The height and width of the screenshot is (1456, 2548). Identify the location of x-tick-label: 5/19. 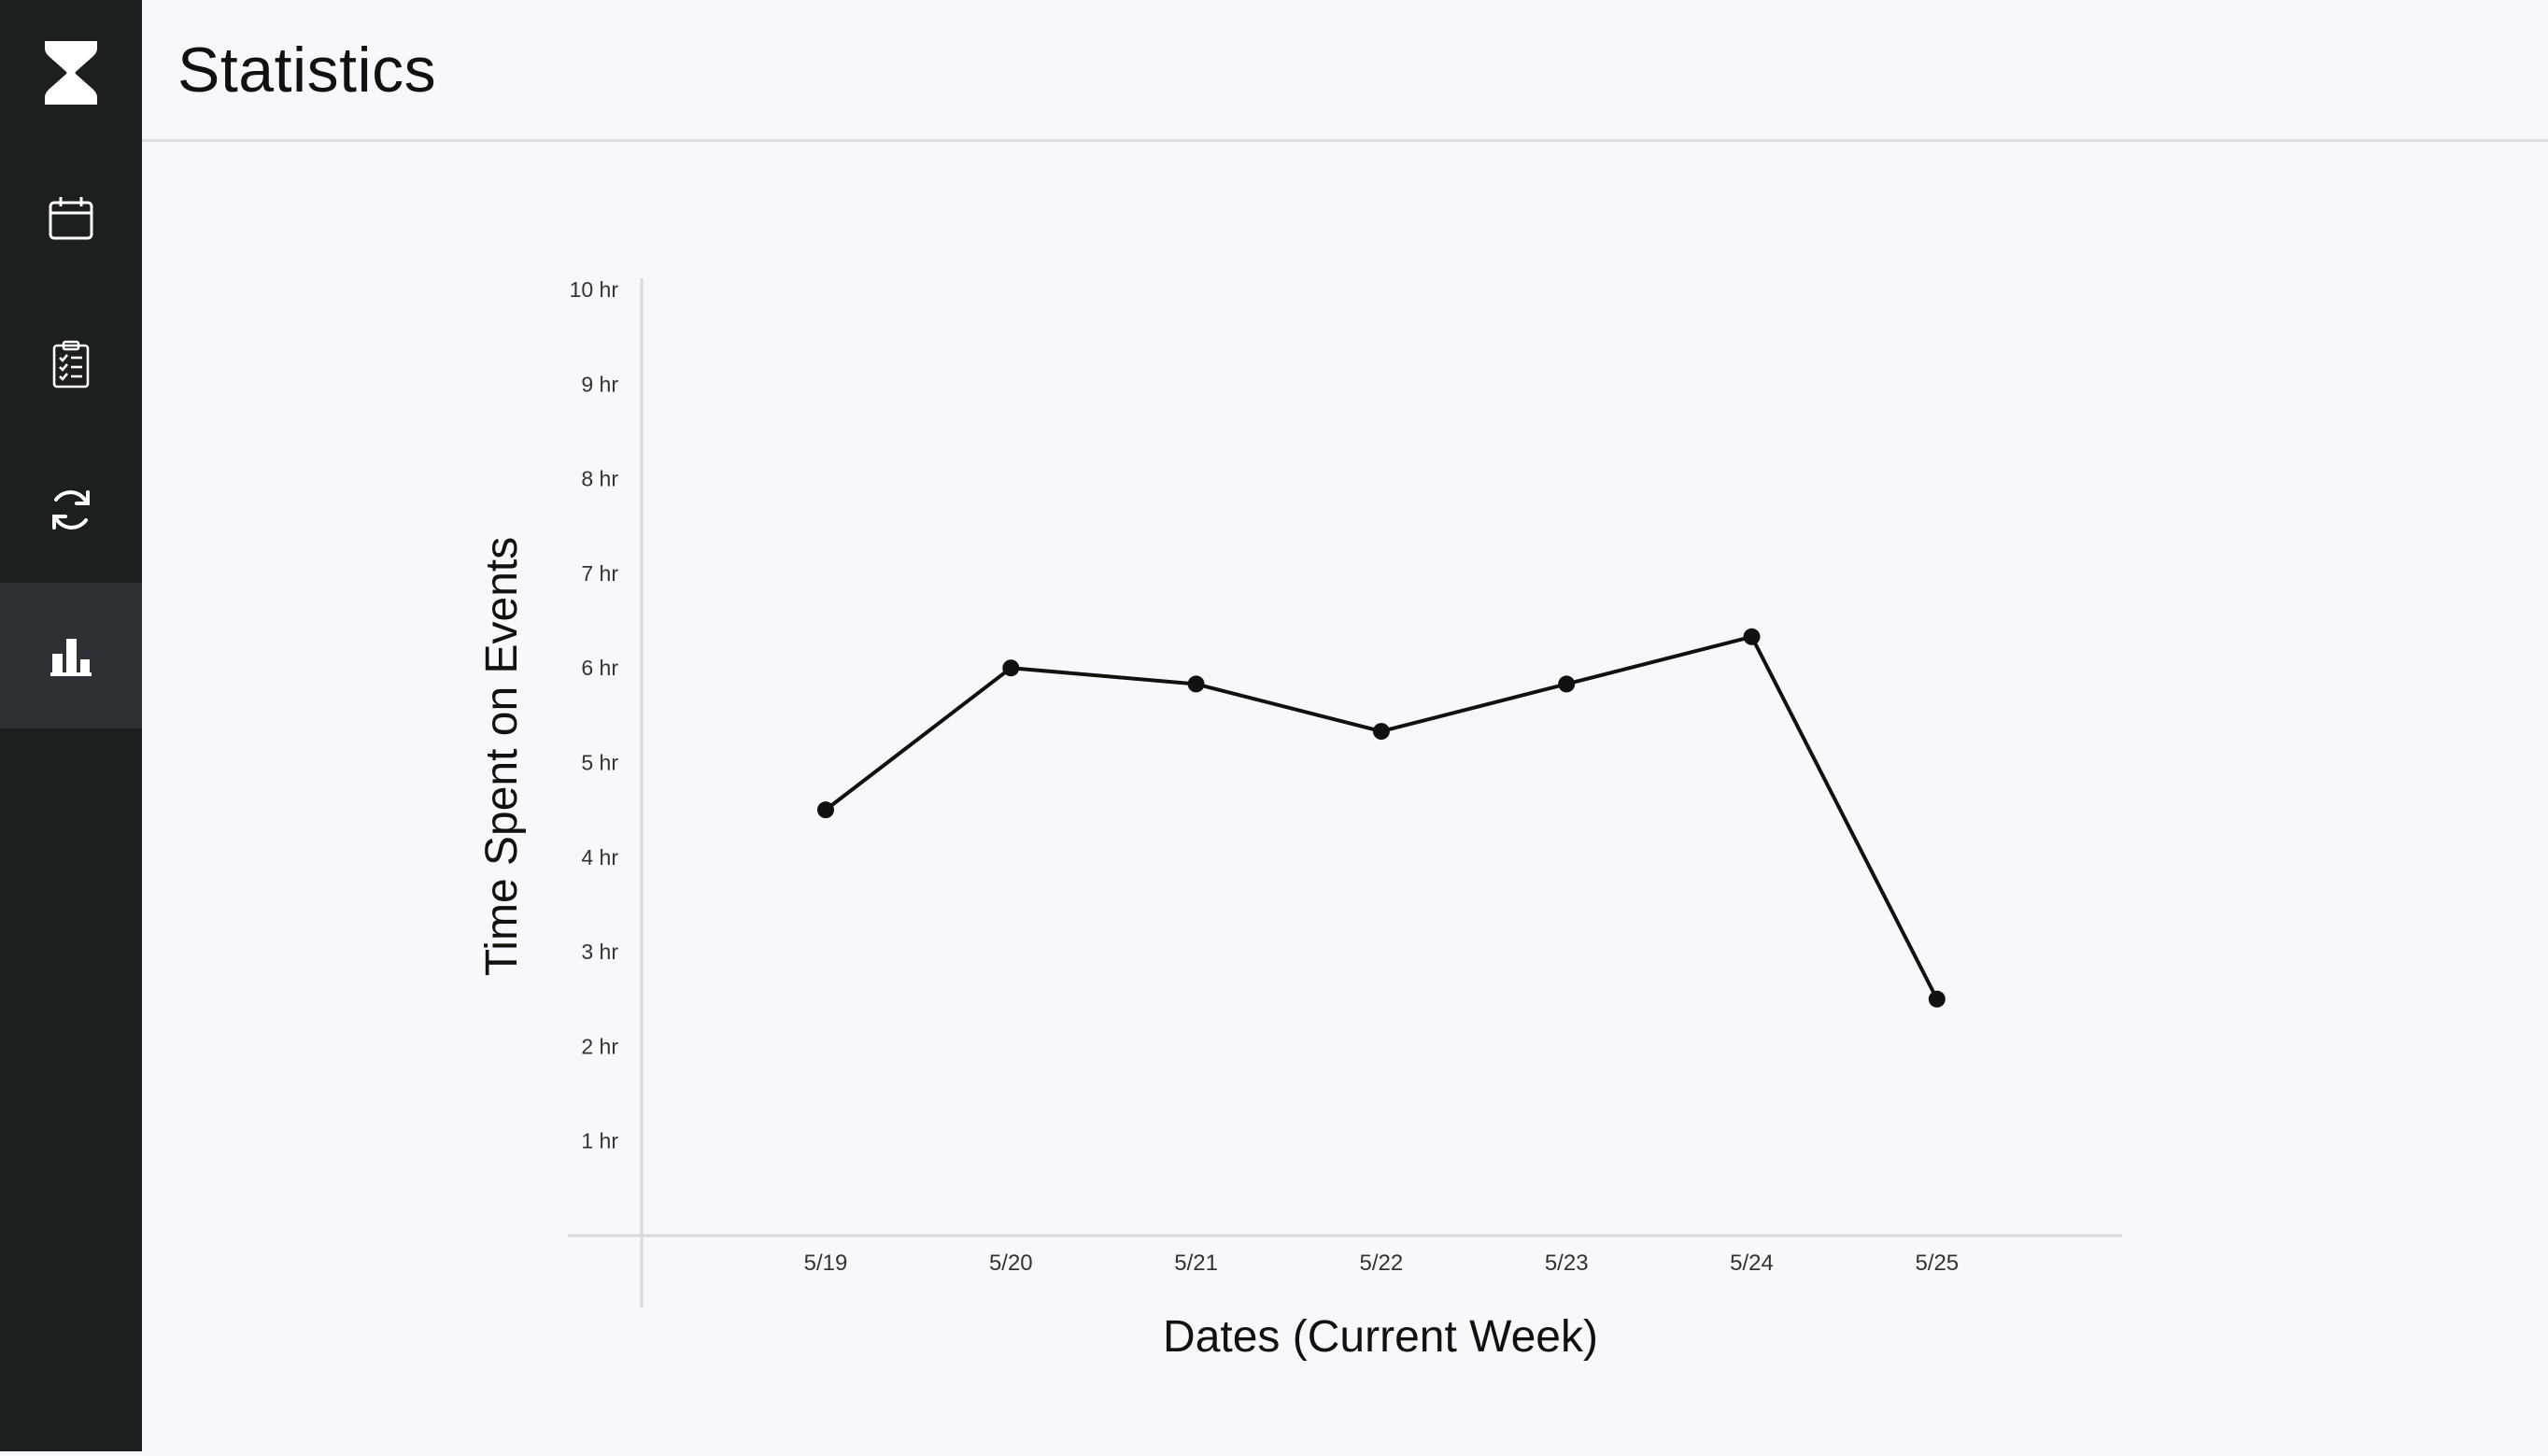
(826, 1263).